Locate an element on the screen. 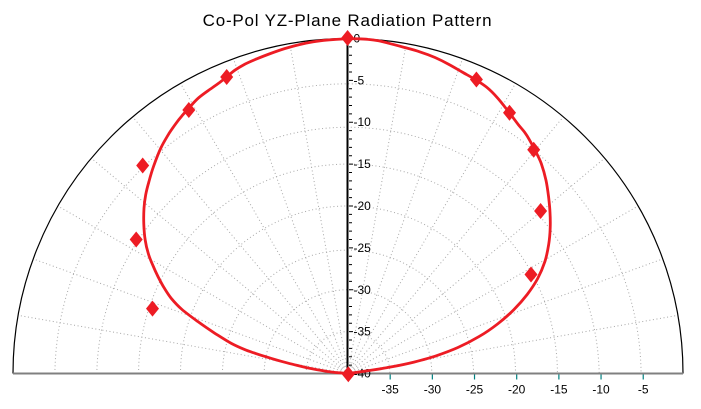  svg-text:Co-Pol YZ-Plane Radiation Patt: Co-Pol YZ-Plane Radiation Pattern is located at coordinates (348, 20).